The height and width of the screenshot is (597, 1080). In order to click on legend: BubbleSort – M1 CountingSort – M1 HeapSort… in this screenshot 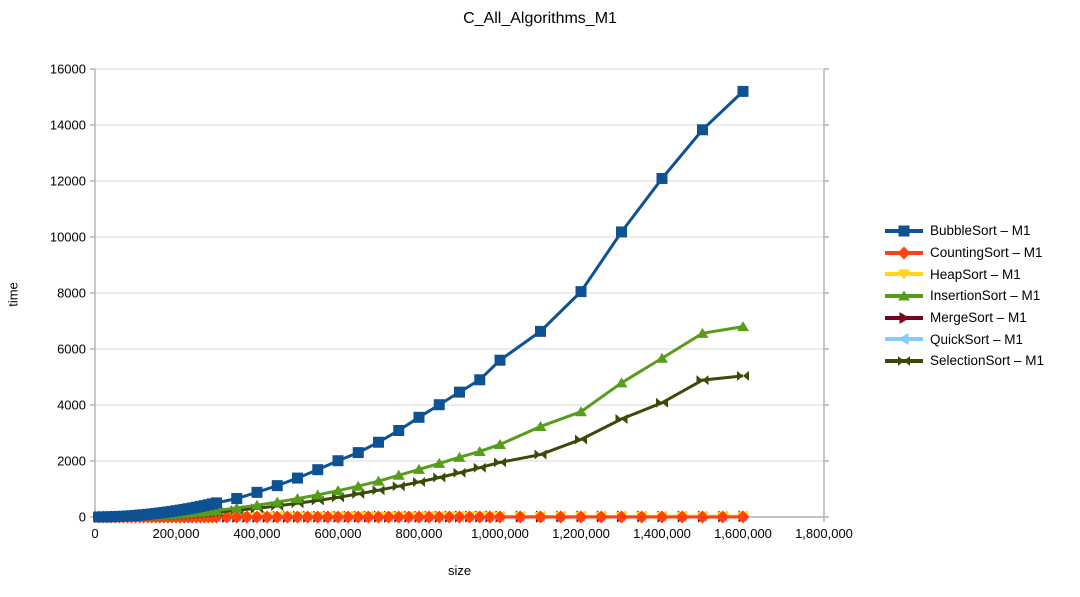, I will do `click(964, 296)`.